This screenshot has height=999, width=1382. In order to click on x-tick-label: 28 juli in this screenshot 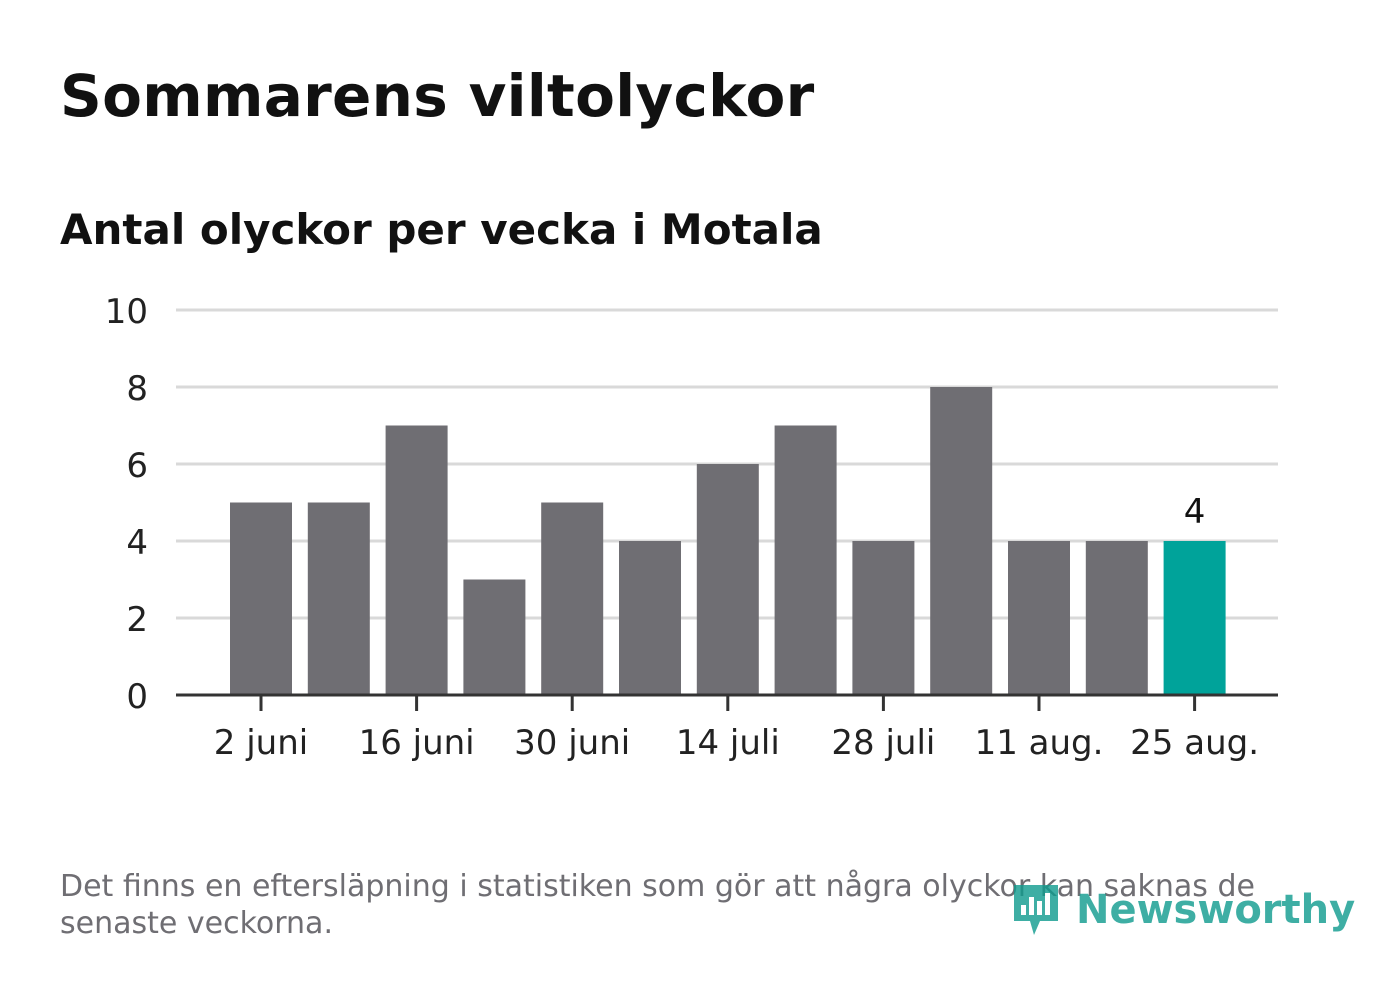, I will do `click(883, 743)`.